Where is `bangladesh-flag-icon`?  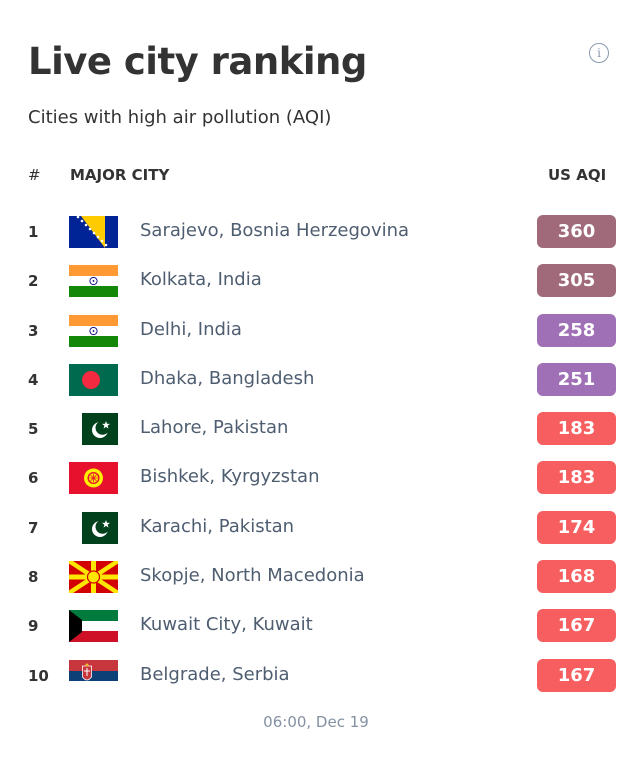 bangladesh-flag-icon is located at coordinates (93, 379).